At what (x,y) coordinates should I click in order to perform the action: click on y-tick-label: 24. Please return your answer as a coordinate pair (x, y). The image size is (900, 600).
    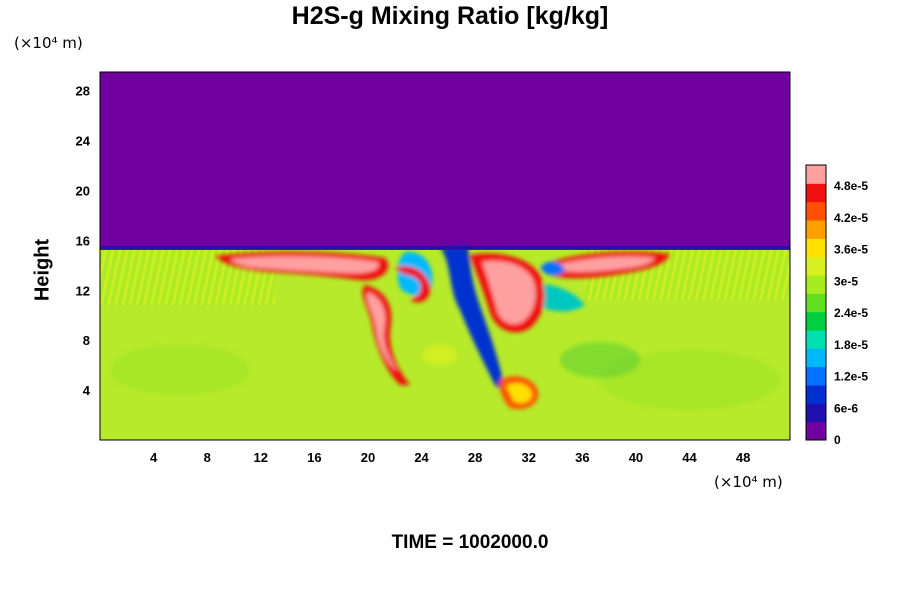
    Looking at the image, I should click on (83, 141).